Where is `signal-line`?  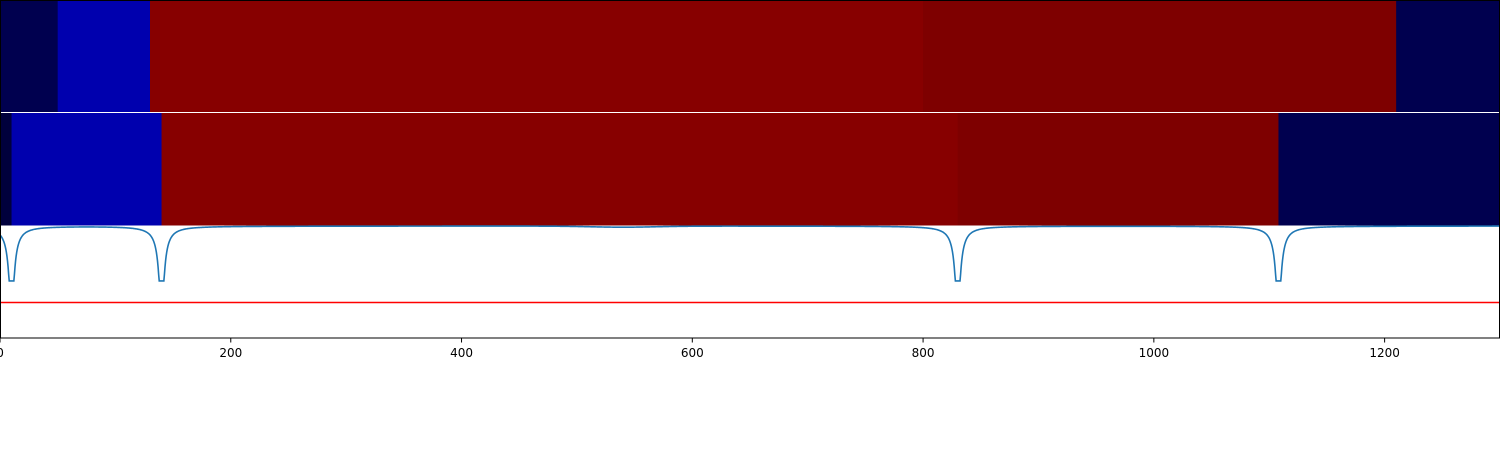 signal-line is located at coordinates (750, 253).